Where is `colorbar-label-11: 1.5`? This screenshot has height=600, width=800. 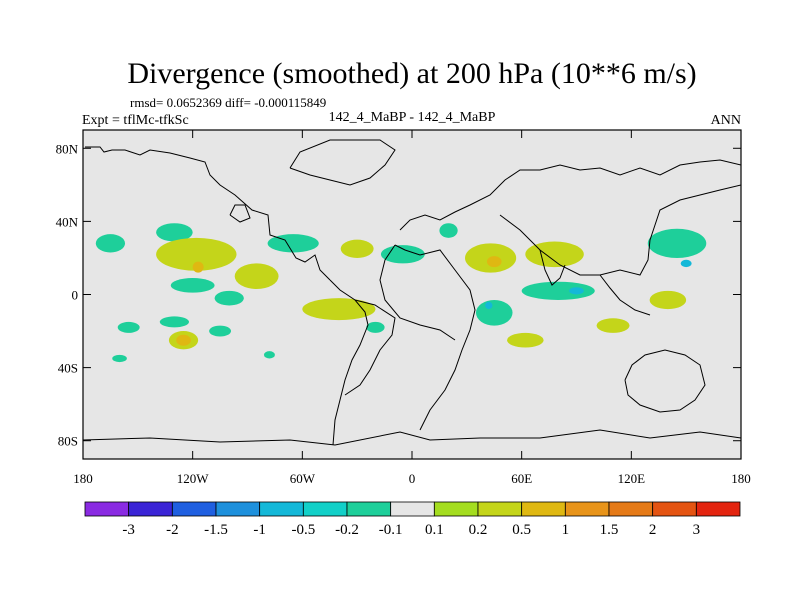
colorbar-label-11: 1.5 is located at coordinates (609, 530).